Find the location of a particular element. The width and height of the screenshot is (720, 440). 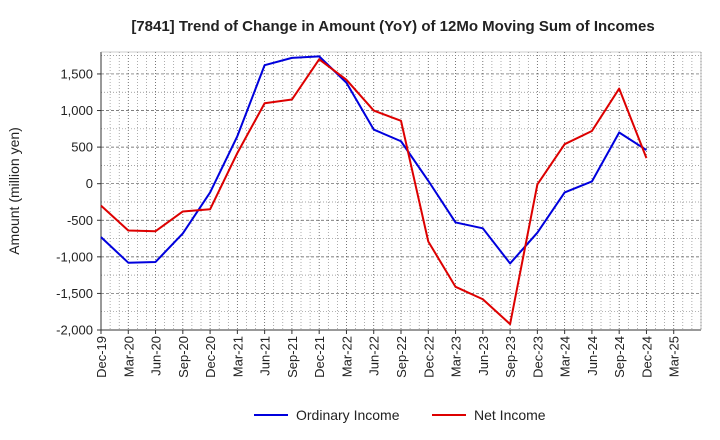

x-tick-label: Mar-24 is located at coordinates (565, 356).